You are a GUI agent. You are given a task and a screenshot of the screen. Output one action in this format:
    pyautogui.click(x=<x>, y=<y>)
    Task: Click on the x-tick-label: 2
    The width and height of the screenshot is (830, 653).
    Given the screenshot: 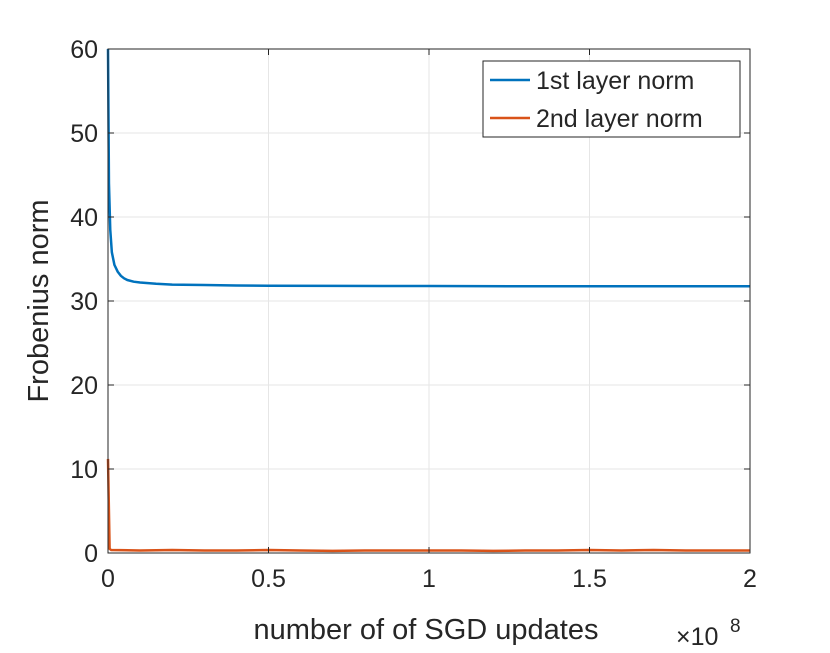 What is the action you would take?
    pyautogui.click(x=750, y=579)
    